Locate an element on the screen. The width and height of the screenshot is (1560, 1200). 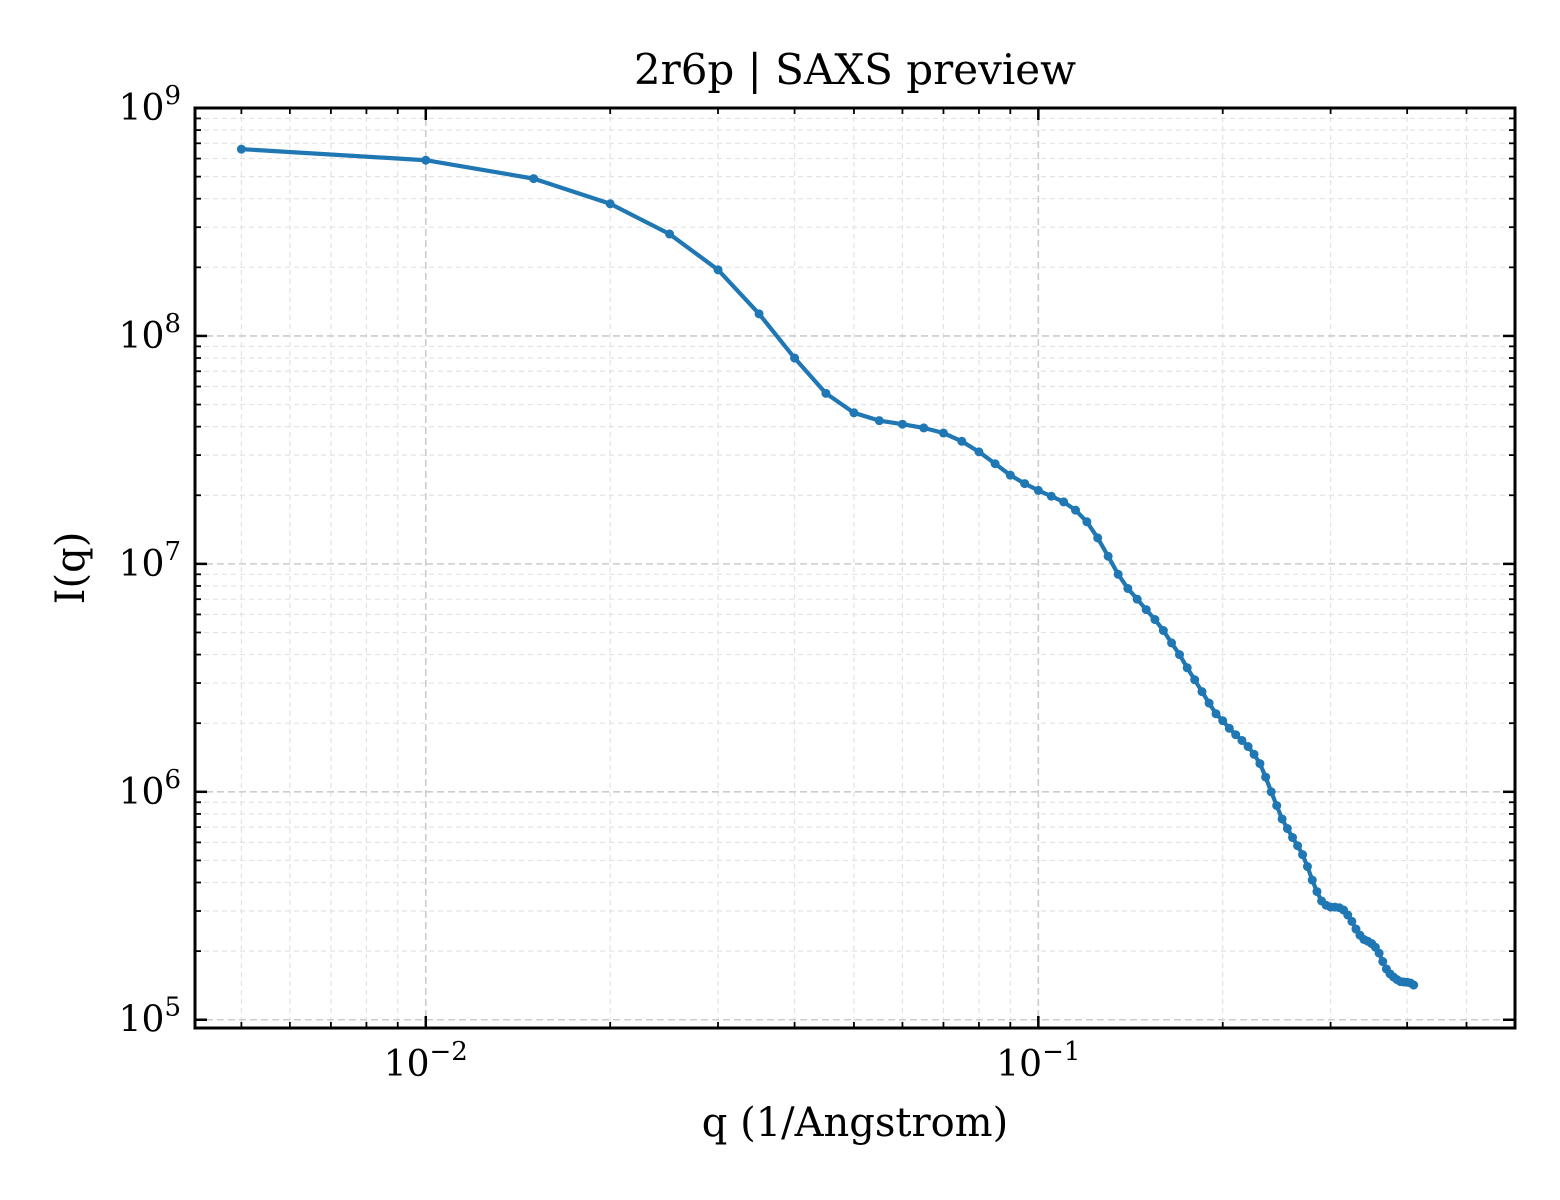
y-tick-labels: 10⁵ 10⁶ 10⁷ 10⁸ 10⁹ is located at coordinates (150, 561).